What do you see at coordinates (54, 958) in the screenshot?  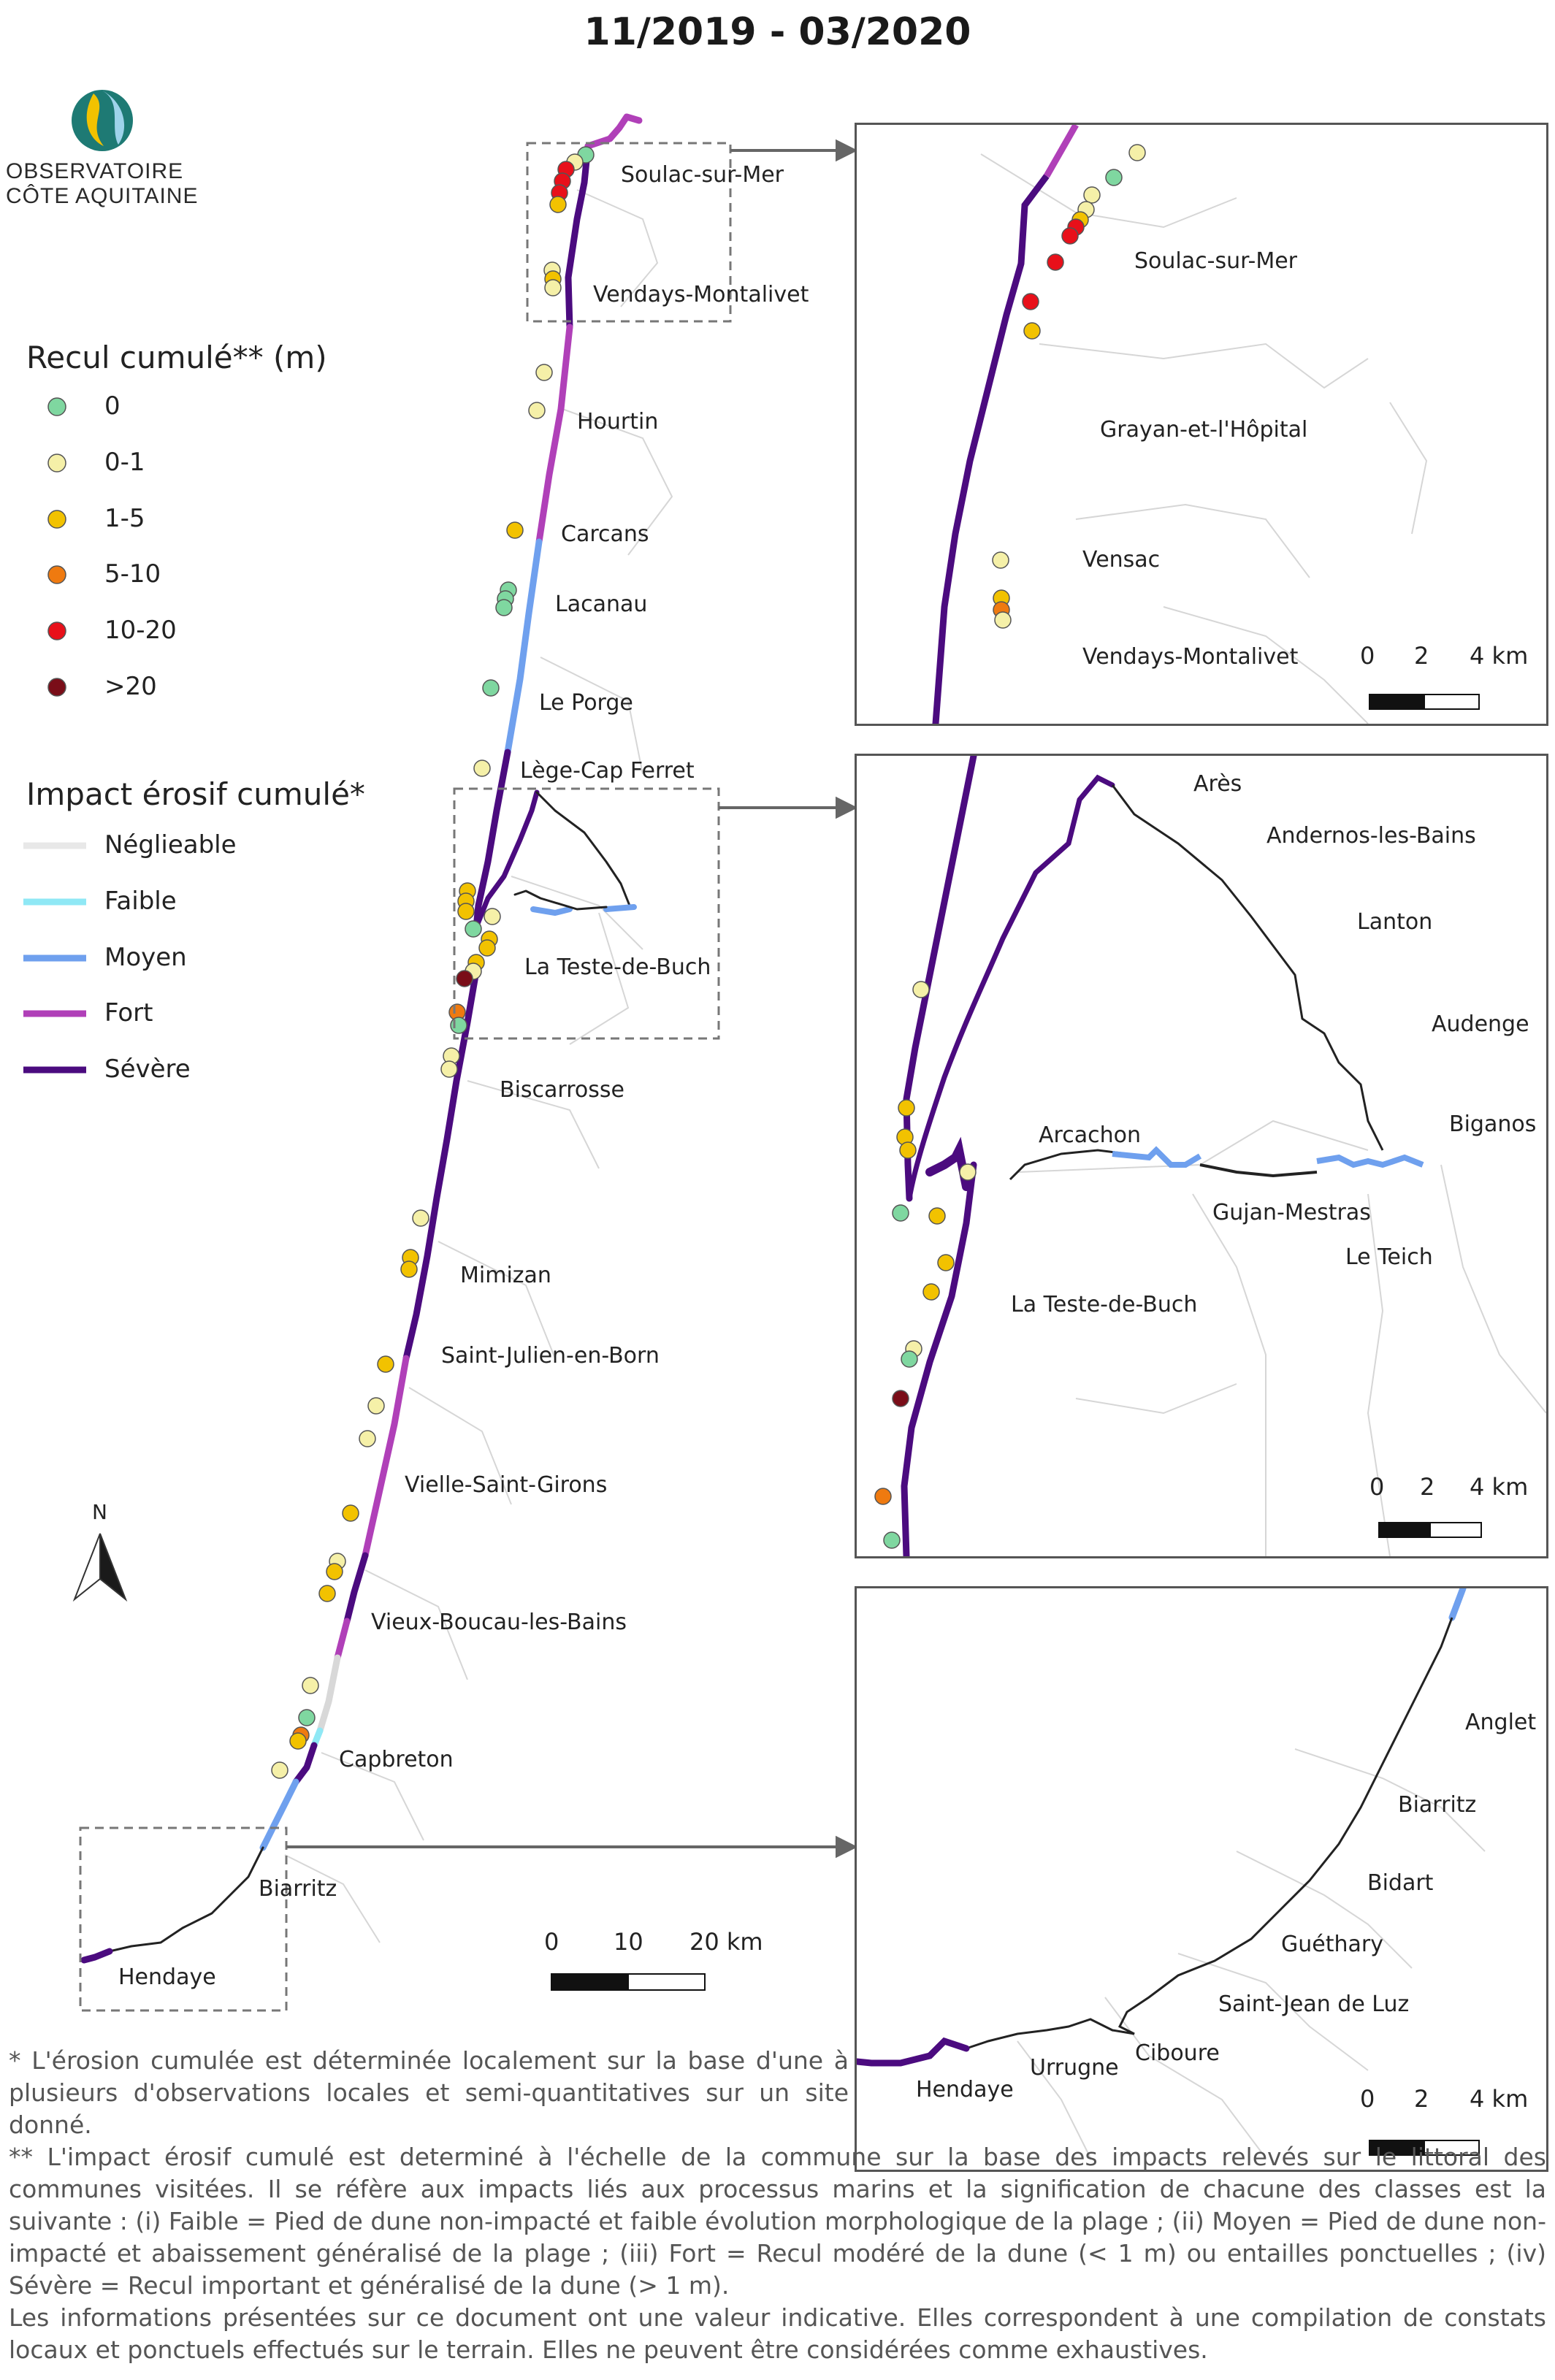 I see `legend-impact-symbols` at bounding box center [54, 958].